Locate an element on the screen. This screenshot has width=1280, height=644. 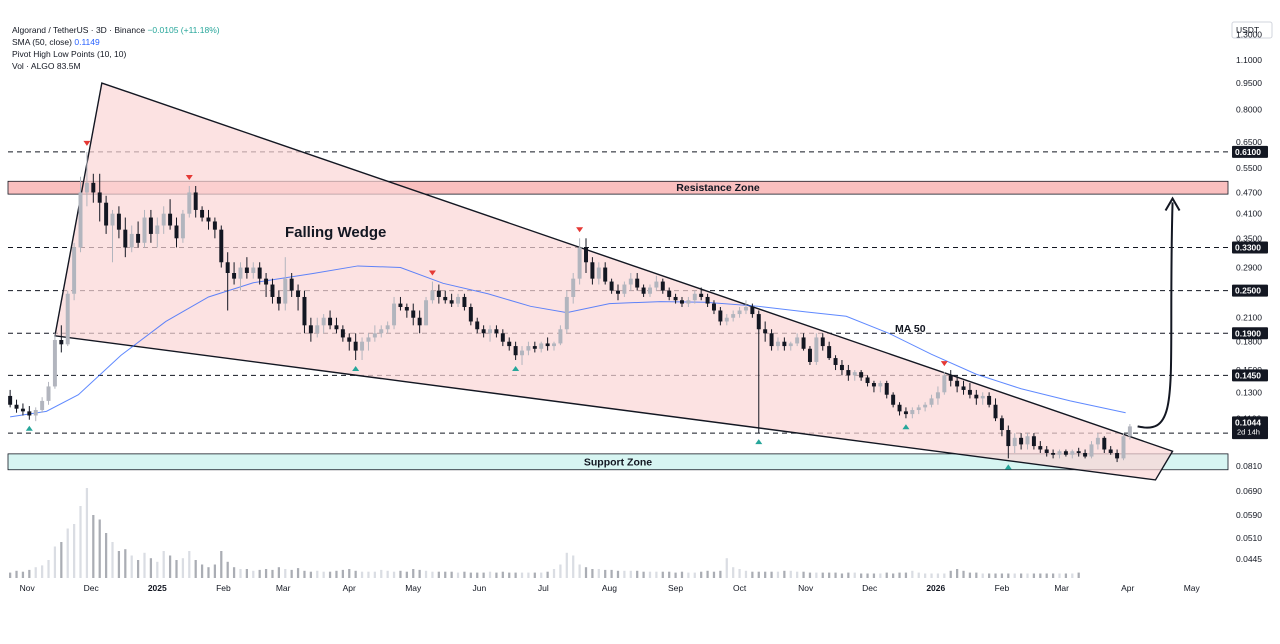
bar-countdown-label: 2d 14h is located at coordinates (1248, 431).